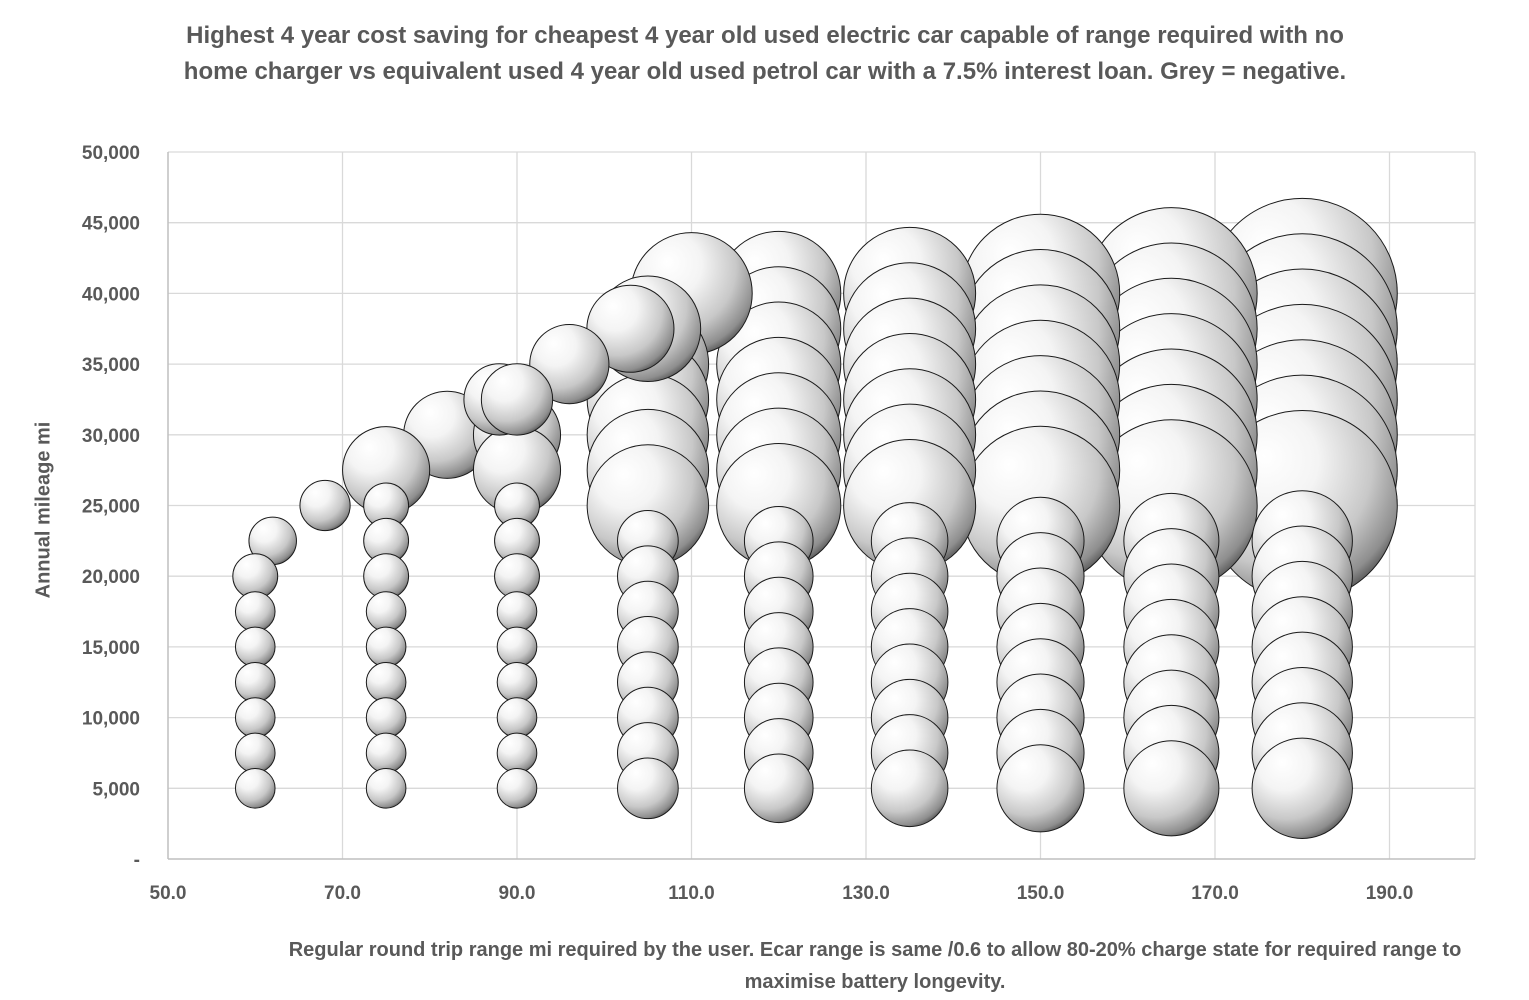  I want to click on y-tick-label: 10,000, so click(111, 719).